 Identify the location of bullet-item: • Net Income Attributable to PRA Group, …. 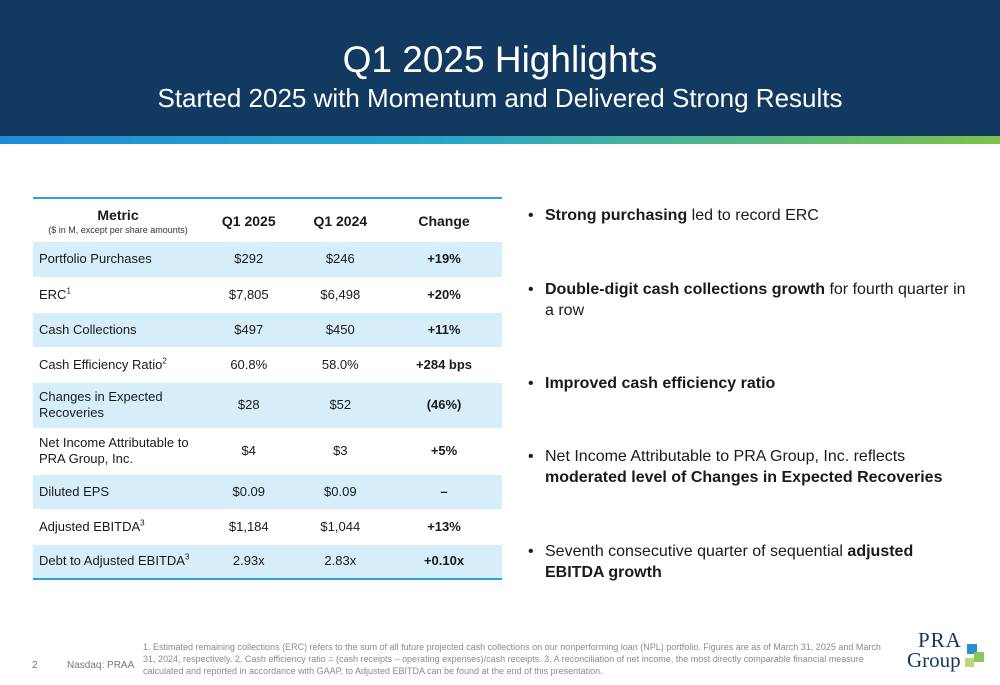
(750, 467).